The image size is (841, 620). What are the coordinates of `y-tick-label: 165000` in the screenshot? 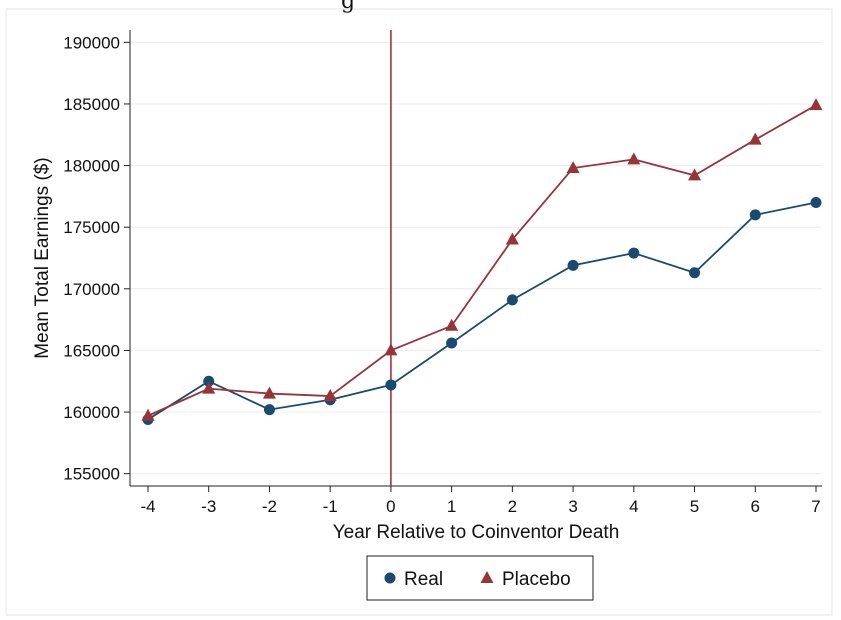 It's located at (91, 350).